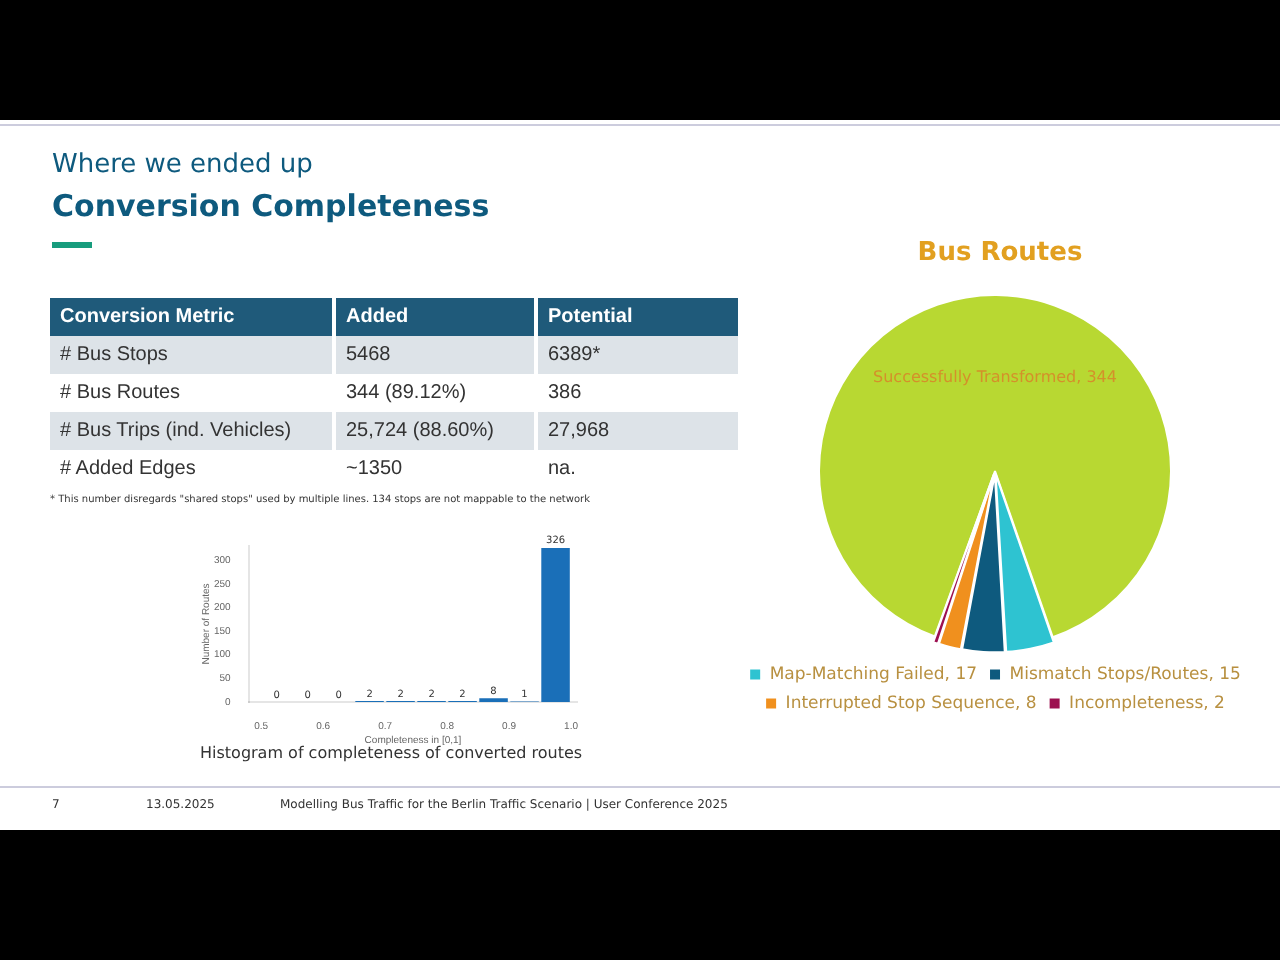 The image size is (1280, 960). Describe the element at coordinates (391, 753) in the screenshot. I see `text: Histogram of completeness of converted routes` at that location.